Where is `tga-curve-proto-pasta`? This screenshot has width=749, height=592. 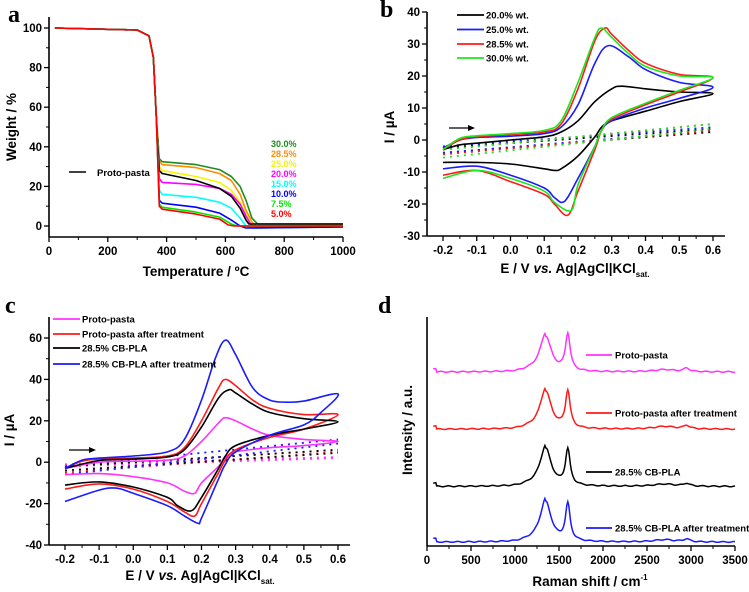
tga-curve-proto-pasta is located at coordinates (198, 126).